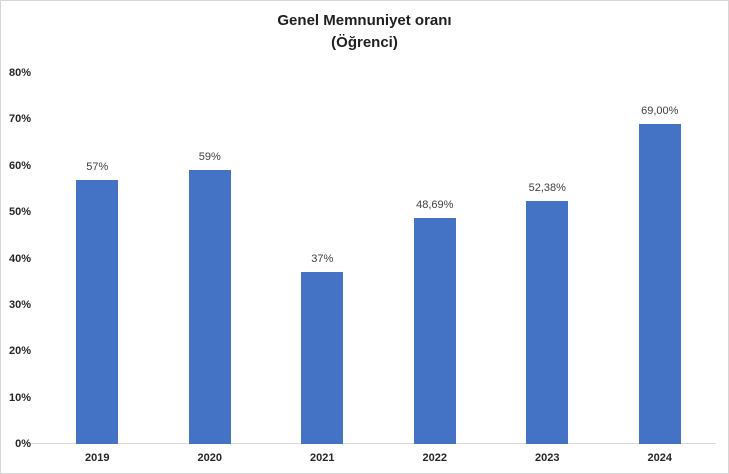 The height and width of the screenshot is (474, 729). Describe the element at coordinates (97, 166) in the screenshot. I see `bar-value-label: 57%` at that location.